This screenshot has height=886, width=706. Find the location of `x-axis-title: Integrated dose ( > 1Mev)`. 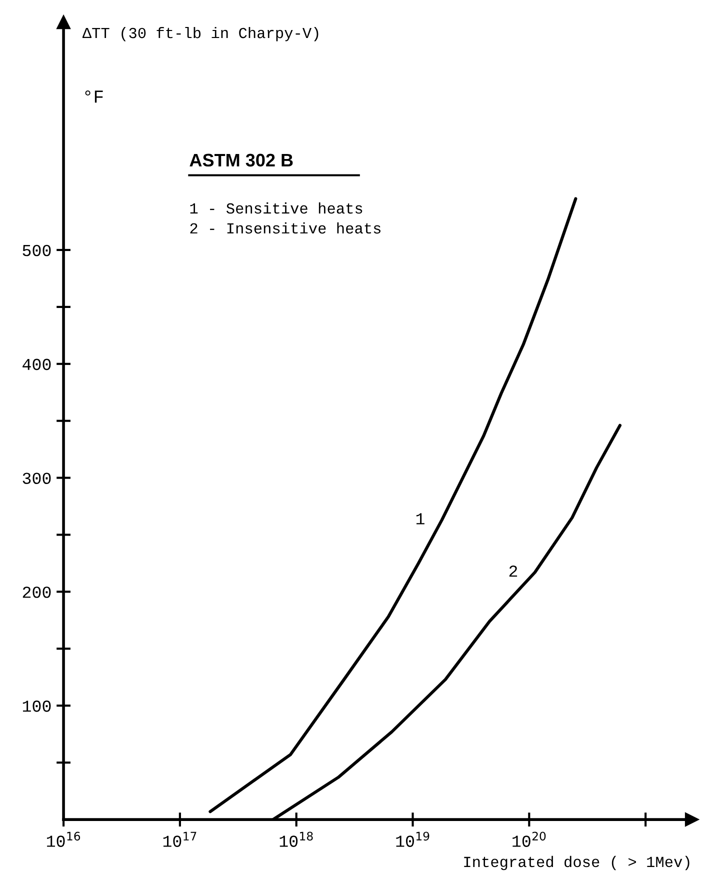

x-axis-title: Integrated dose ( > 1Mev) is located at coordinates (577, 863).